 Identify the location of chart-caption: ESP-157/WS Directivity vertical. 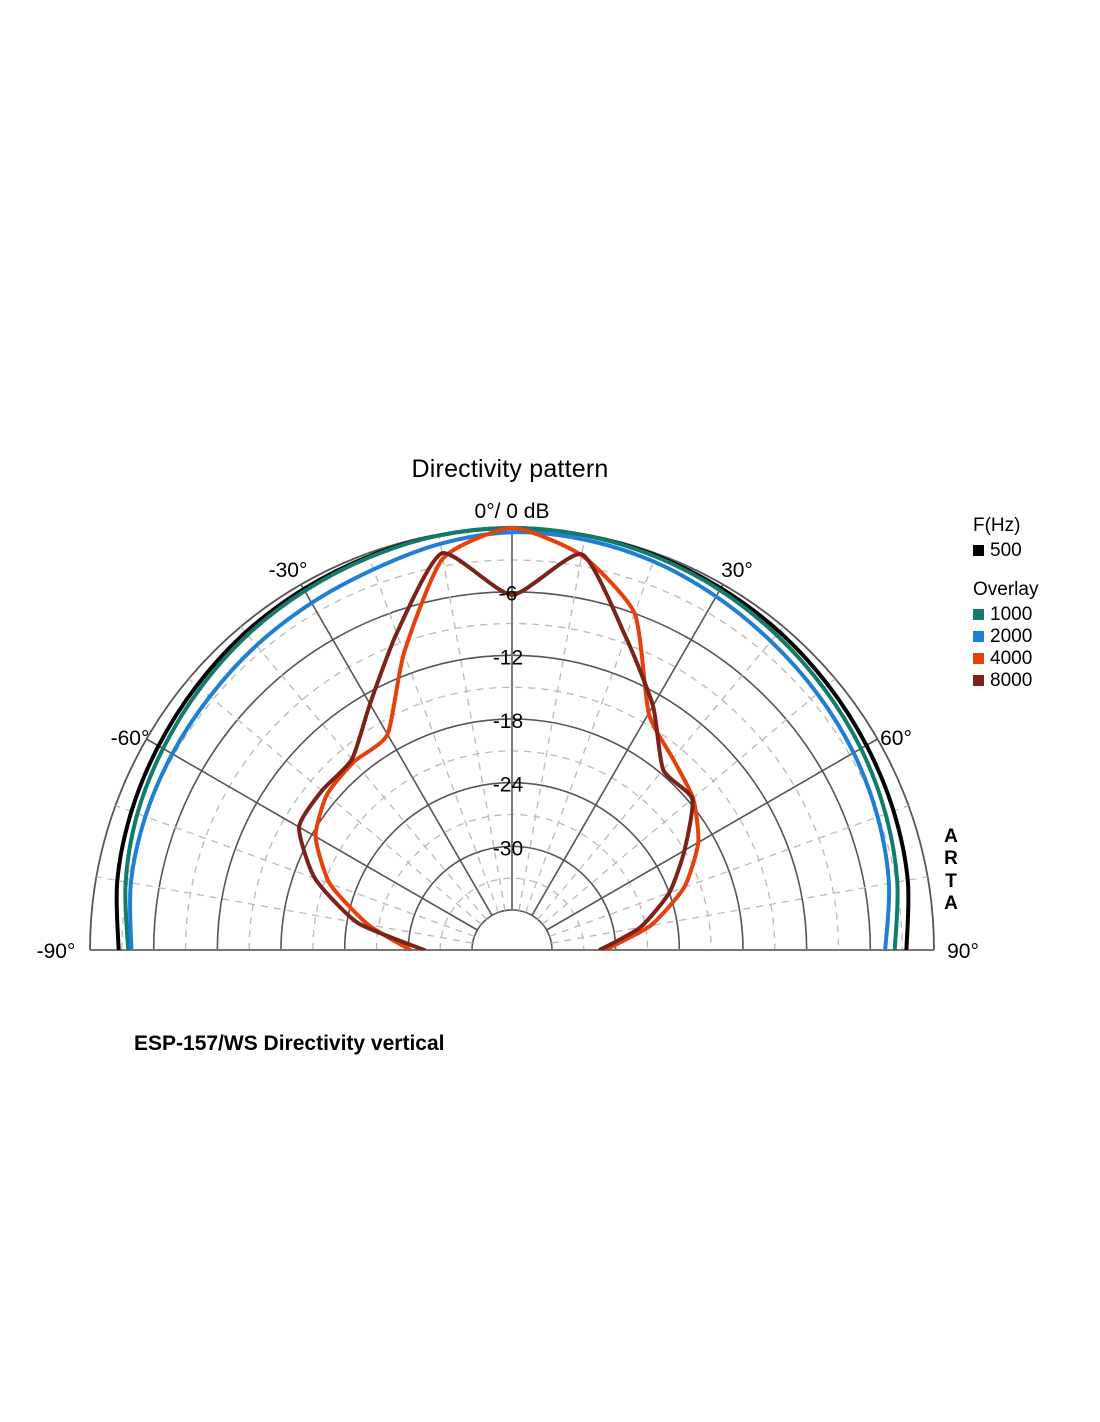
(289, 1043).